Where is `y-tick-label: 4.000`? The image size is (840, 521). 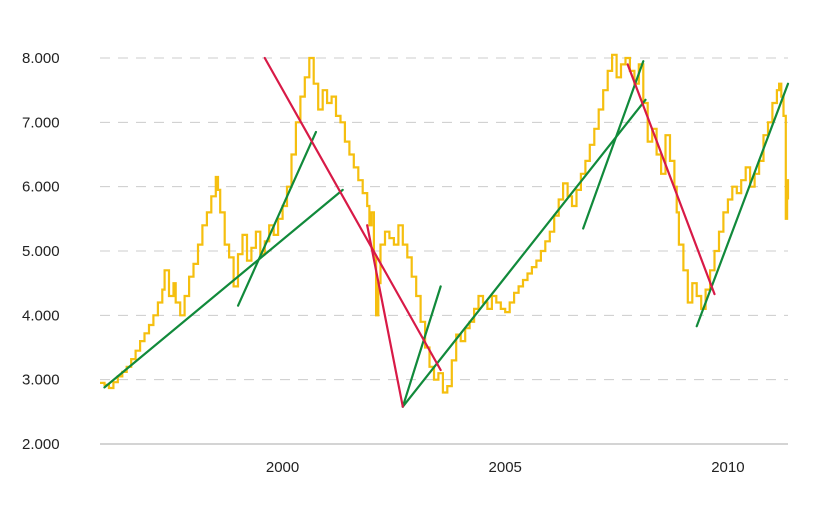
y-tick-label: 4.000 is located at coordinates (41, 315).